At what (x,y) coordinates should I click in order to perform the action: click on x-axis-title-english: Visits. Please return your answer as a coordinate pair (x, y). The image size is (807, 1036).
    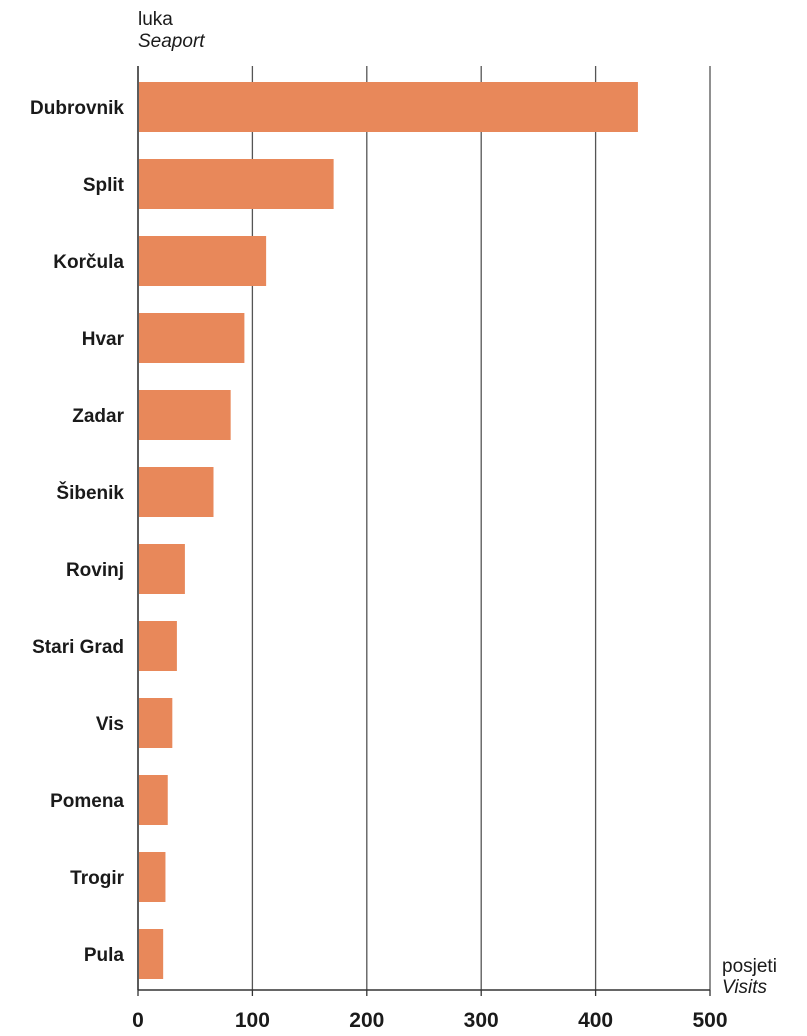
    Looking at the image, I should click on (745, 987).